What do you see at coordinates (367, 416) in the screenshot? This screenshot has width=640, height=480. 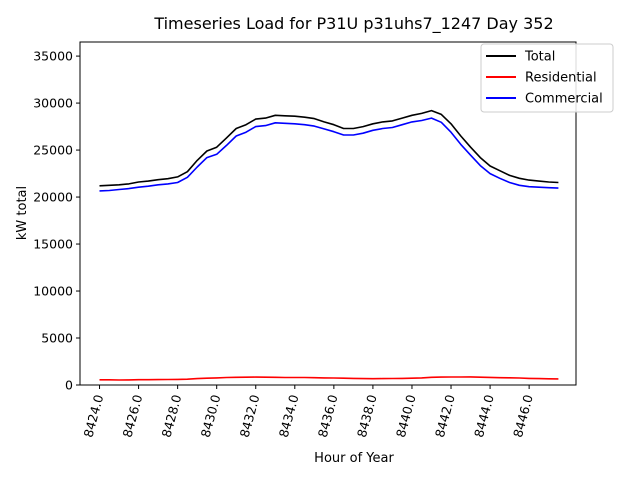 I see `x-tick-label: 8438.0` at bounding box center [367, 416].